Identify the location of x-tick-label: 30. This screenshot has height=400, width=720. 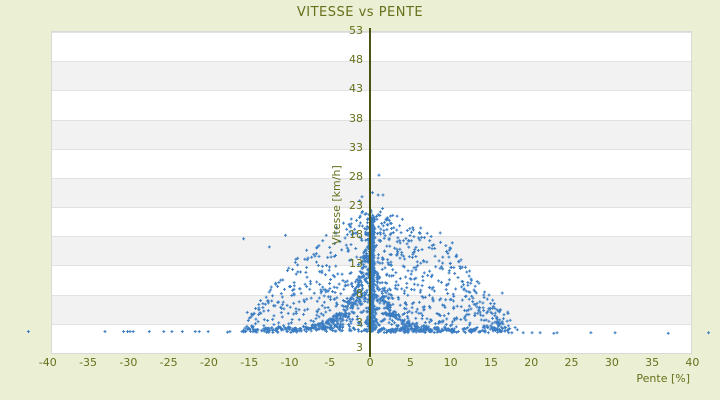
(611, 362).